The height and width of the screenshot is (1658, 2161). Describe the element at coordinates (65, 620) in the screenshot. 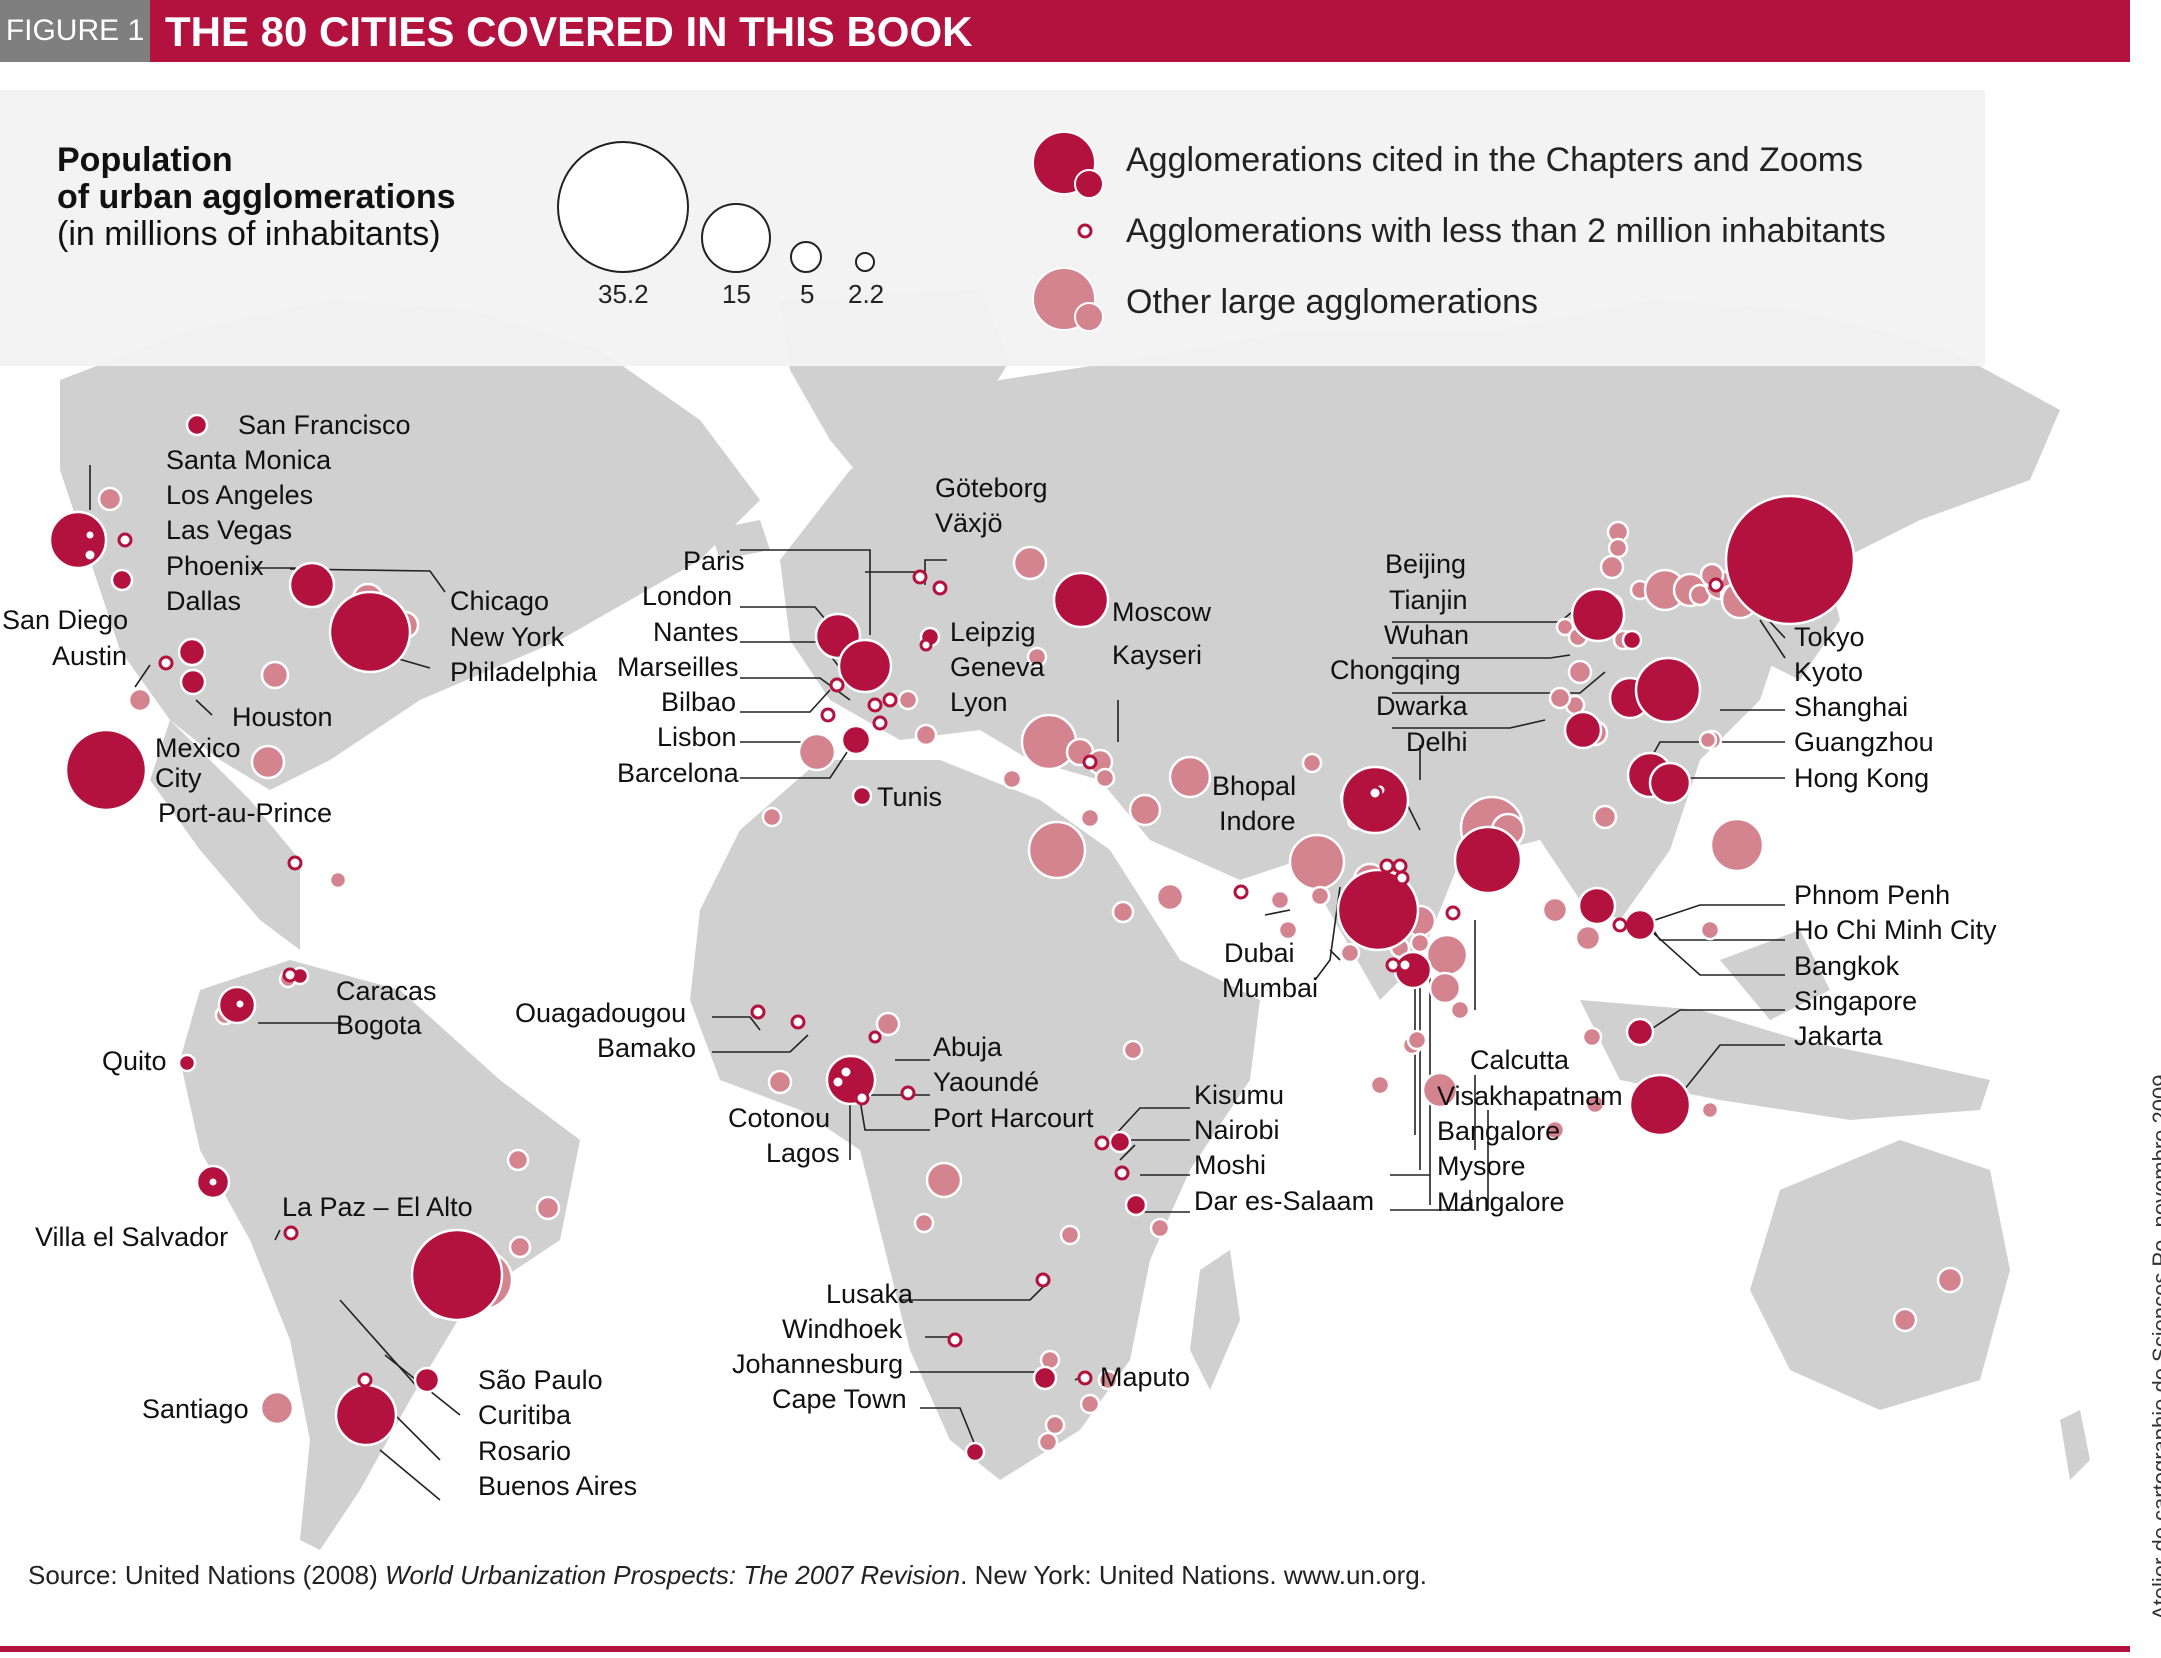

I see `label-san-diego: San Diego` at that location.